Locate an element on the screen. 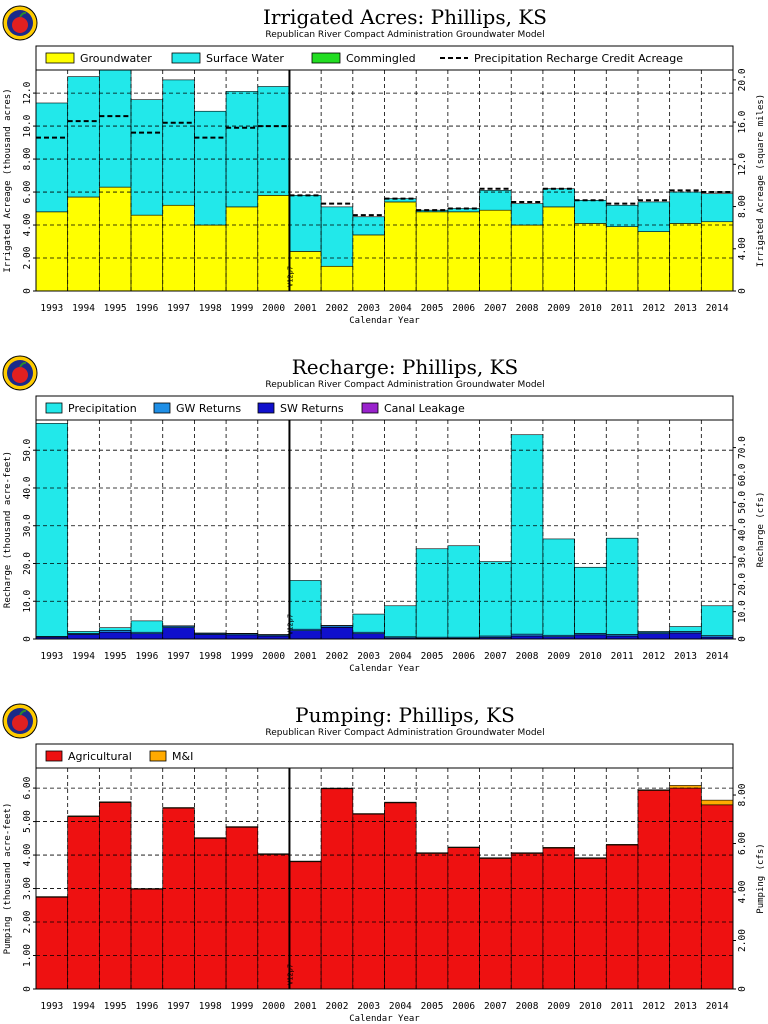 Image resolution: width=768 pixels, height=1024 pixels. bar-agricultural-2009 is located at coordinates (558, 918).